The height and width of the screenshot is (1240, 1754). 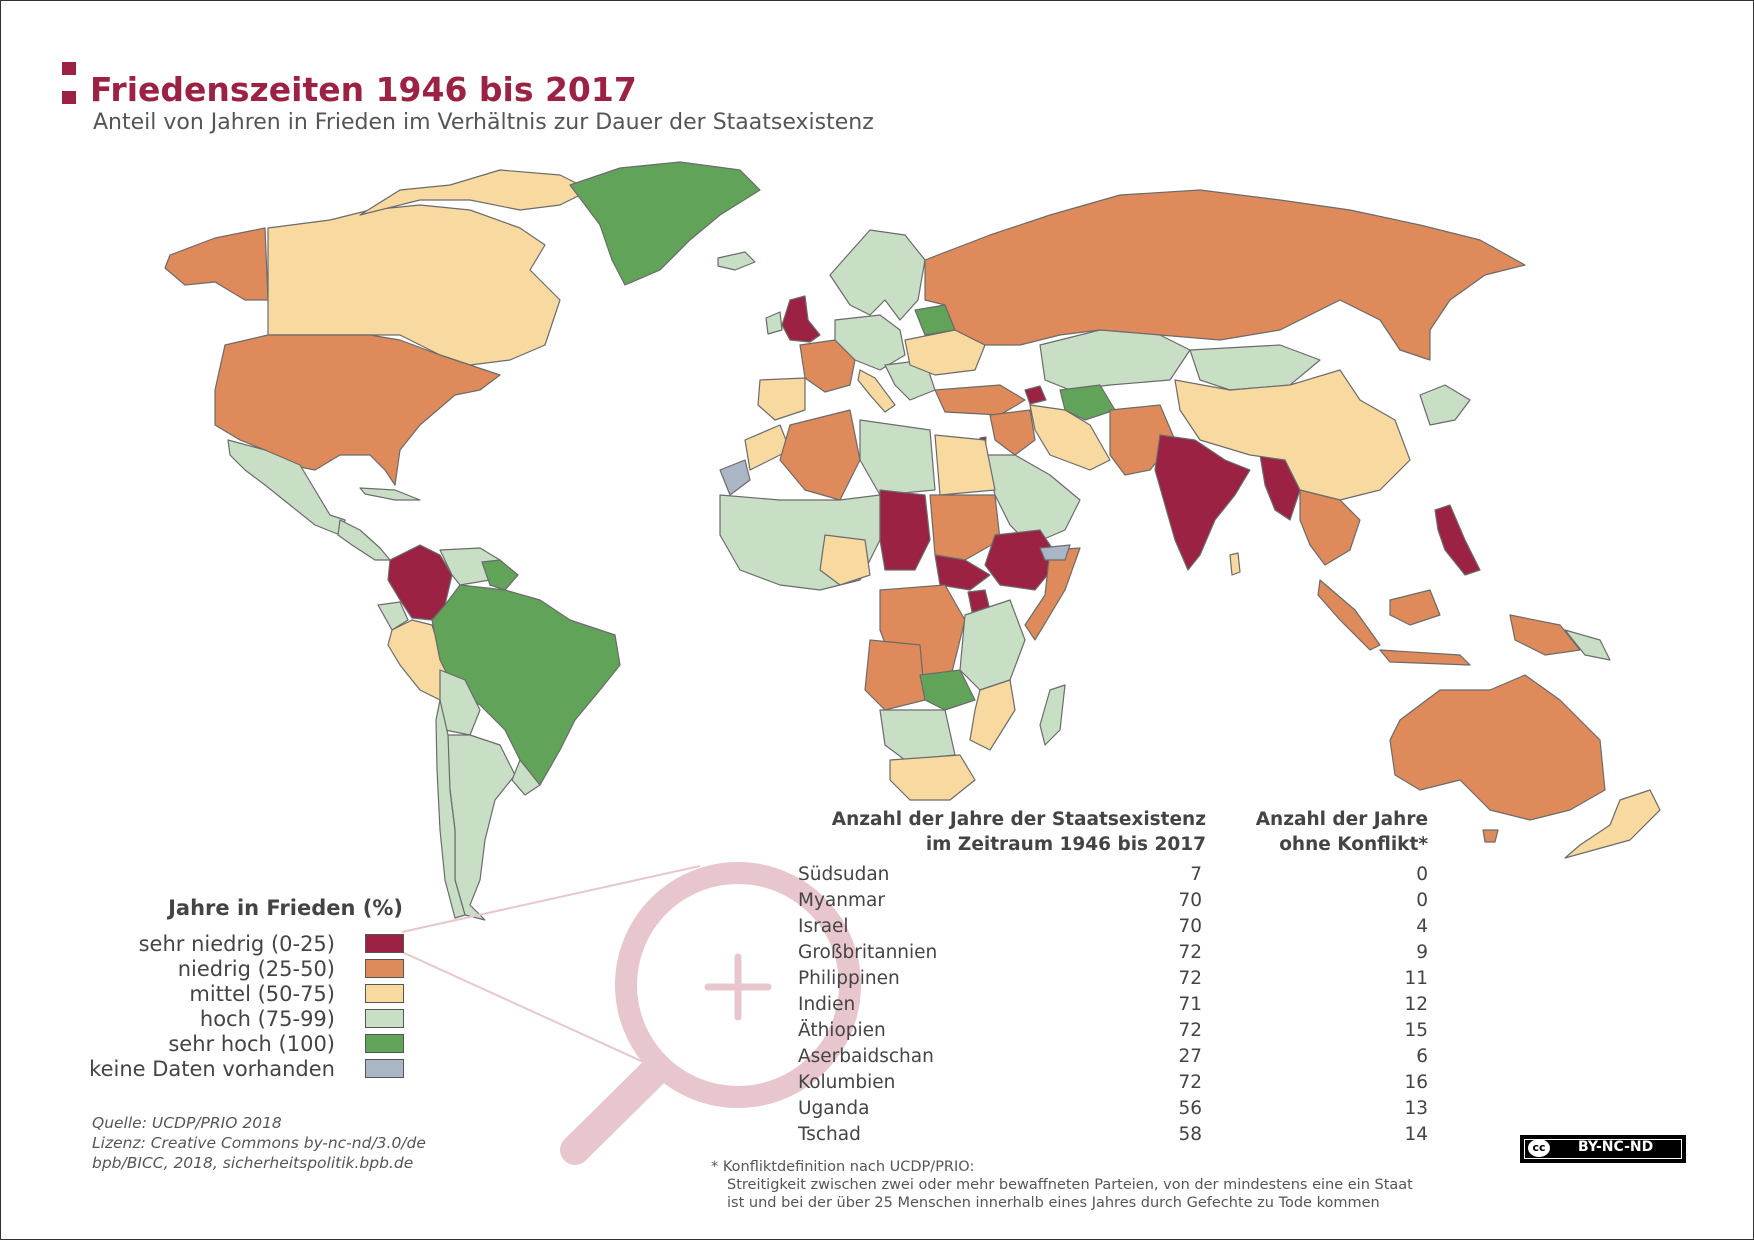 What do you see at coordinates (1190, 1056) in the screenshot?
I see `years-cell: 27` at bounding box center [1190, 1056].